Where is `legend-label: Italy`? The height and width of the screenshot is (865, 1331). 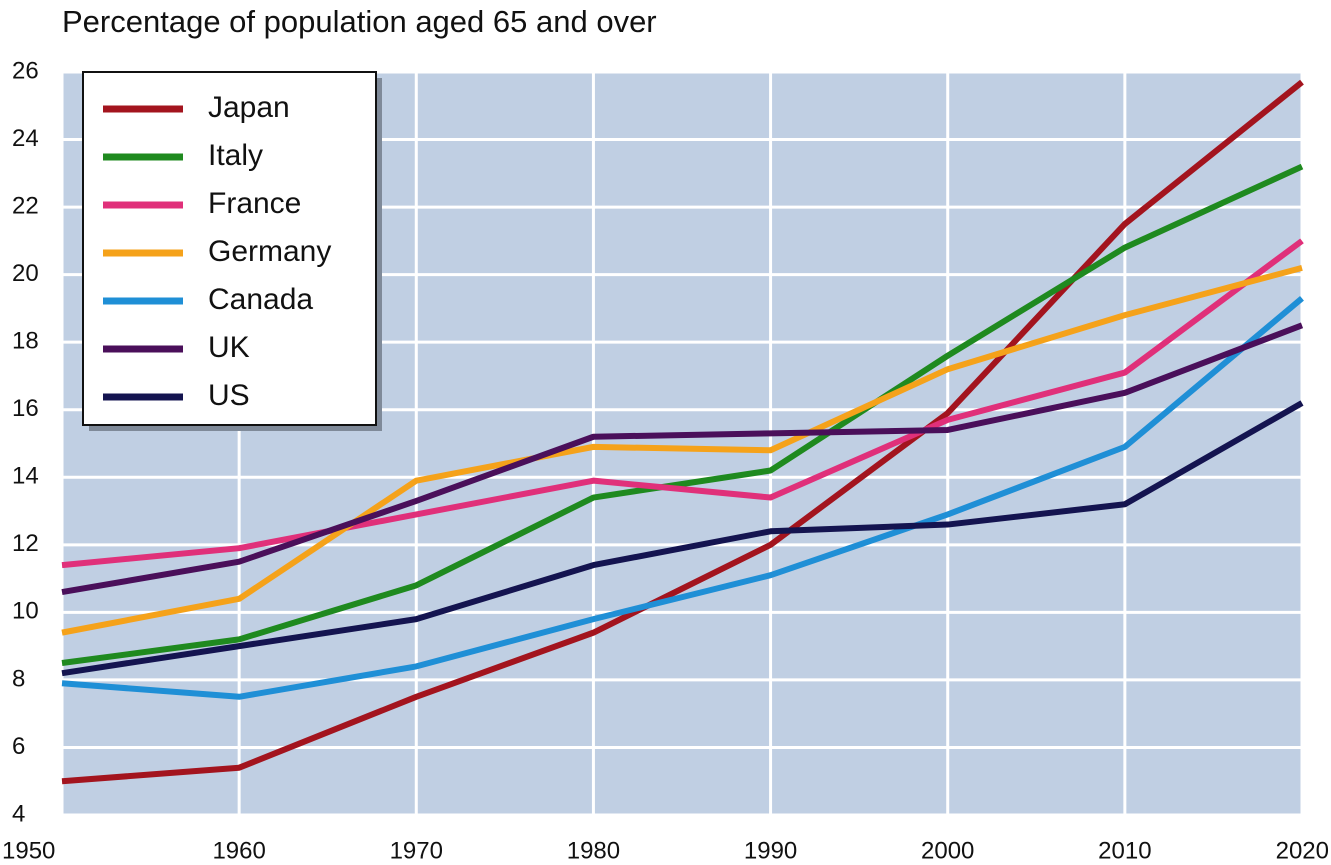 legend-label: Italy is located at coordinates (235, 155).